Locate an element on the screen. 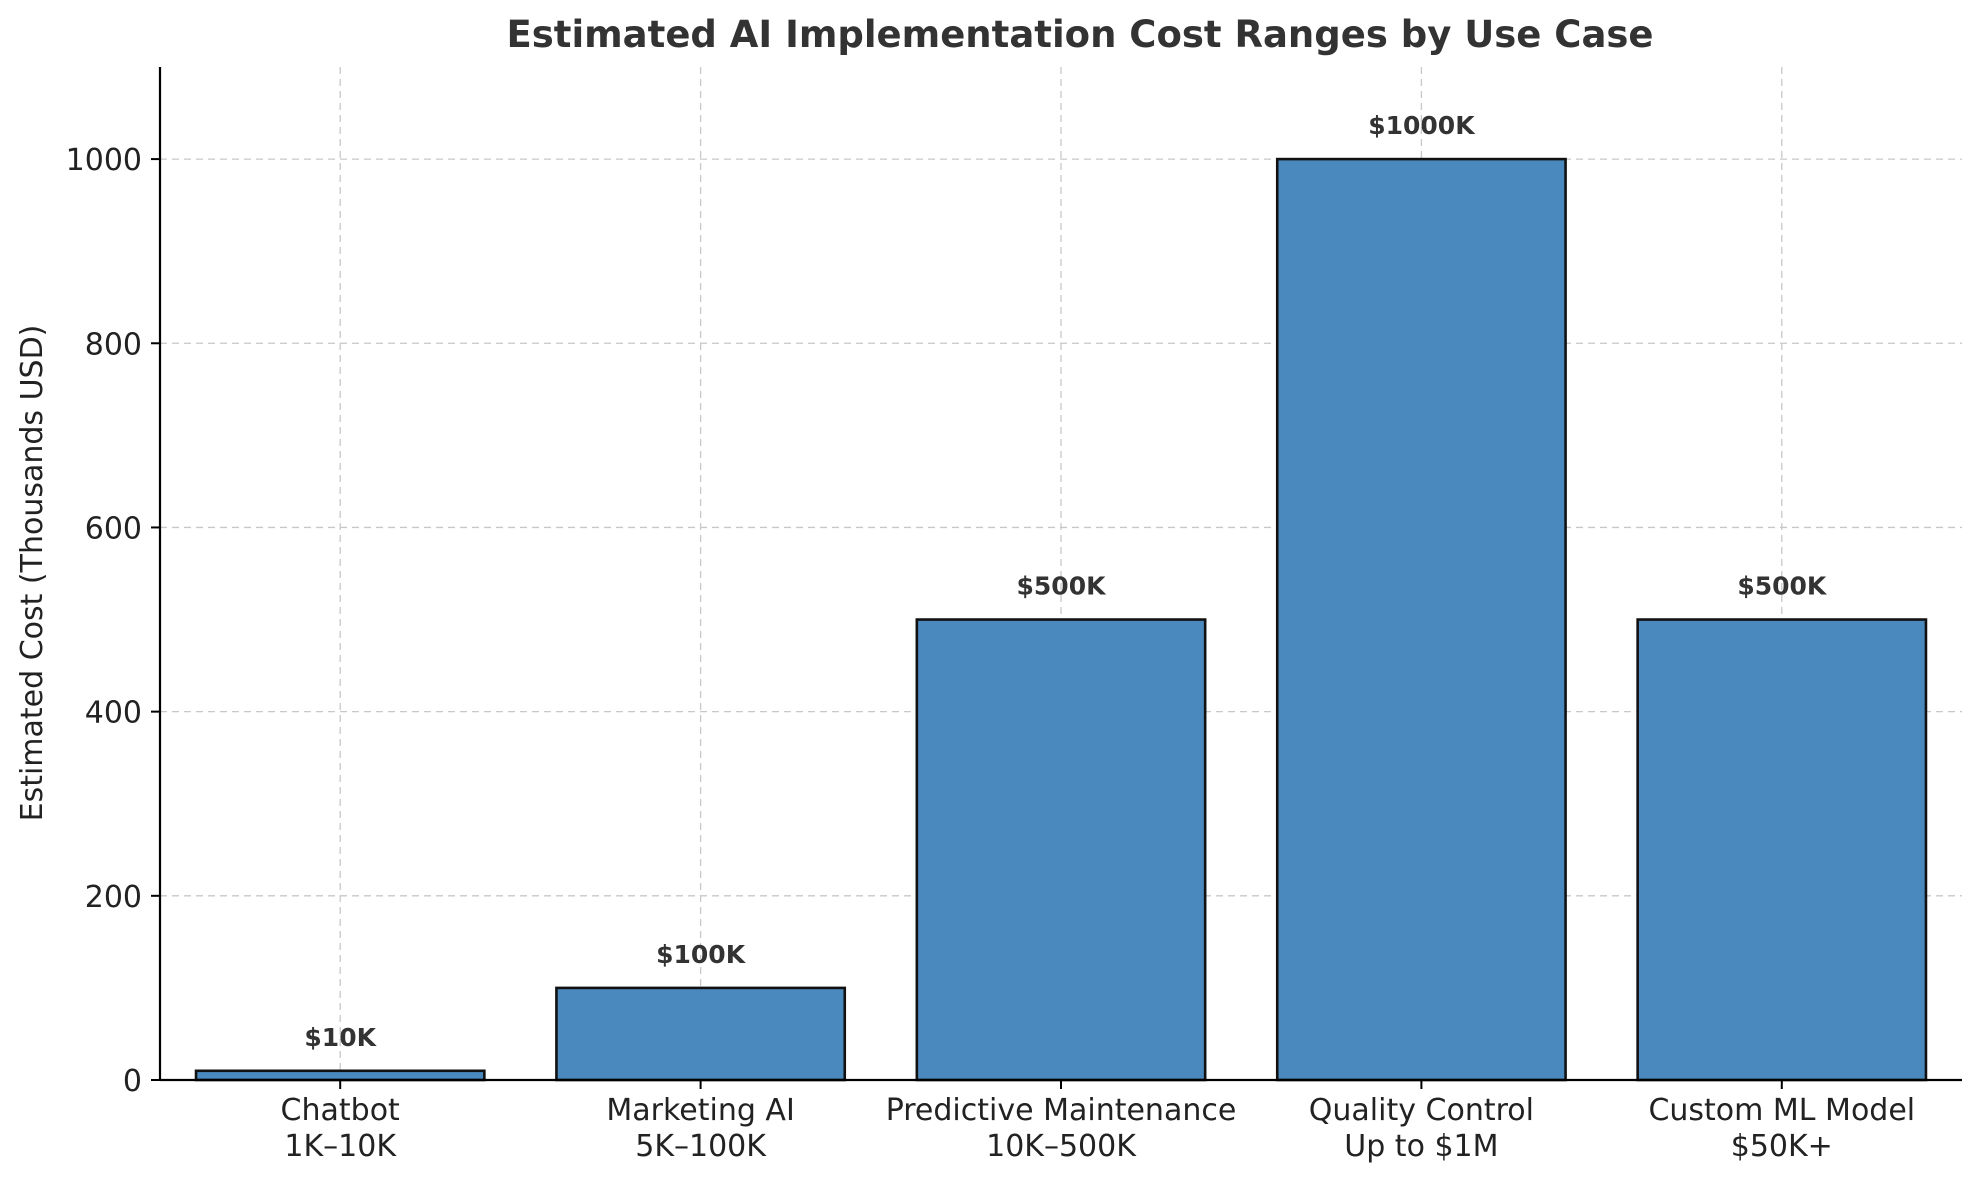  data-label-2: $500K is located at coordinates (1062, 586).